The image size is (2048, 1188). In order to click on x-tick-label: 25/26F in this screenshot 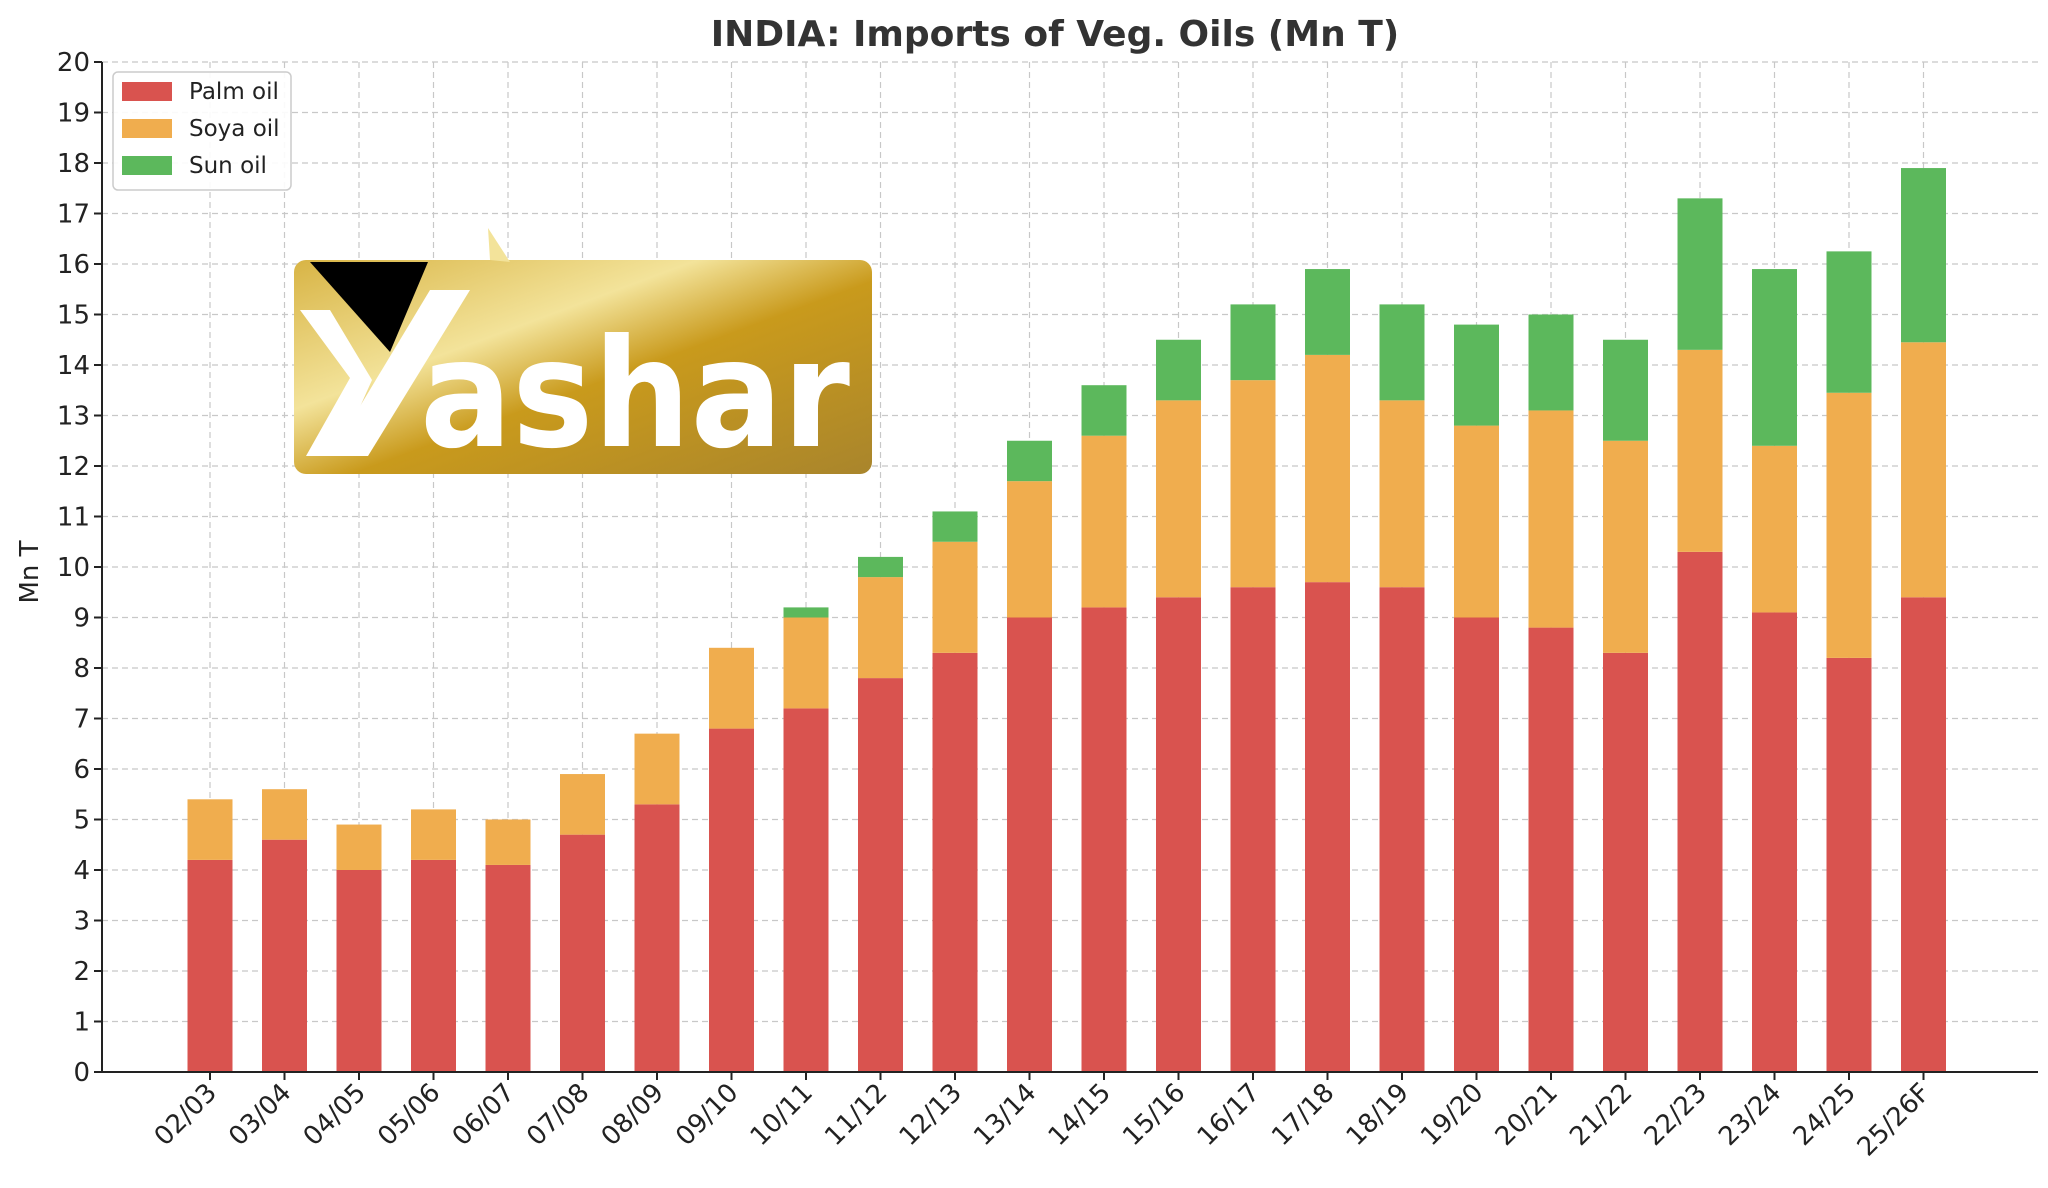, I will do `click(1894, 1120)`.